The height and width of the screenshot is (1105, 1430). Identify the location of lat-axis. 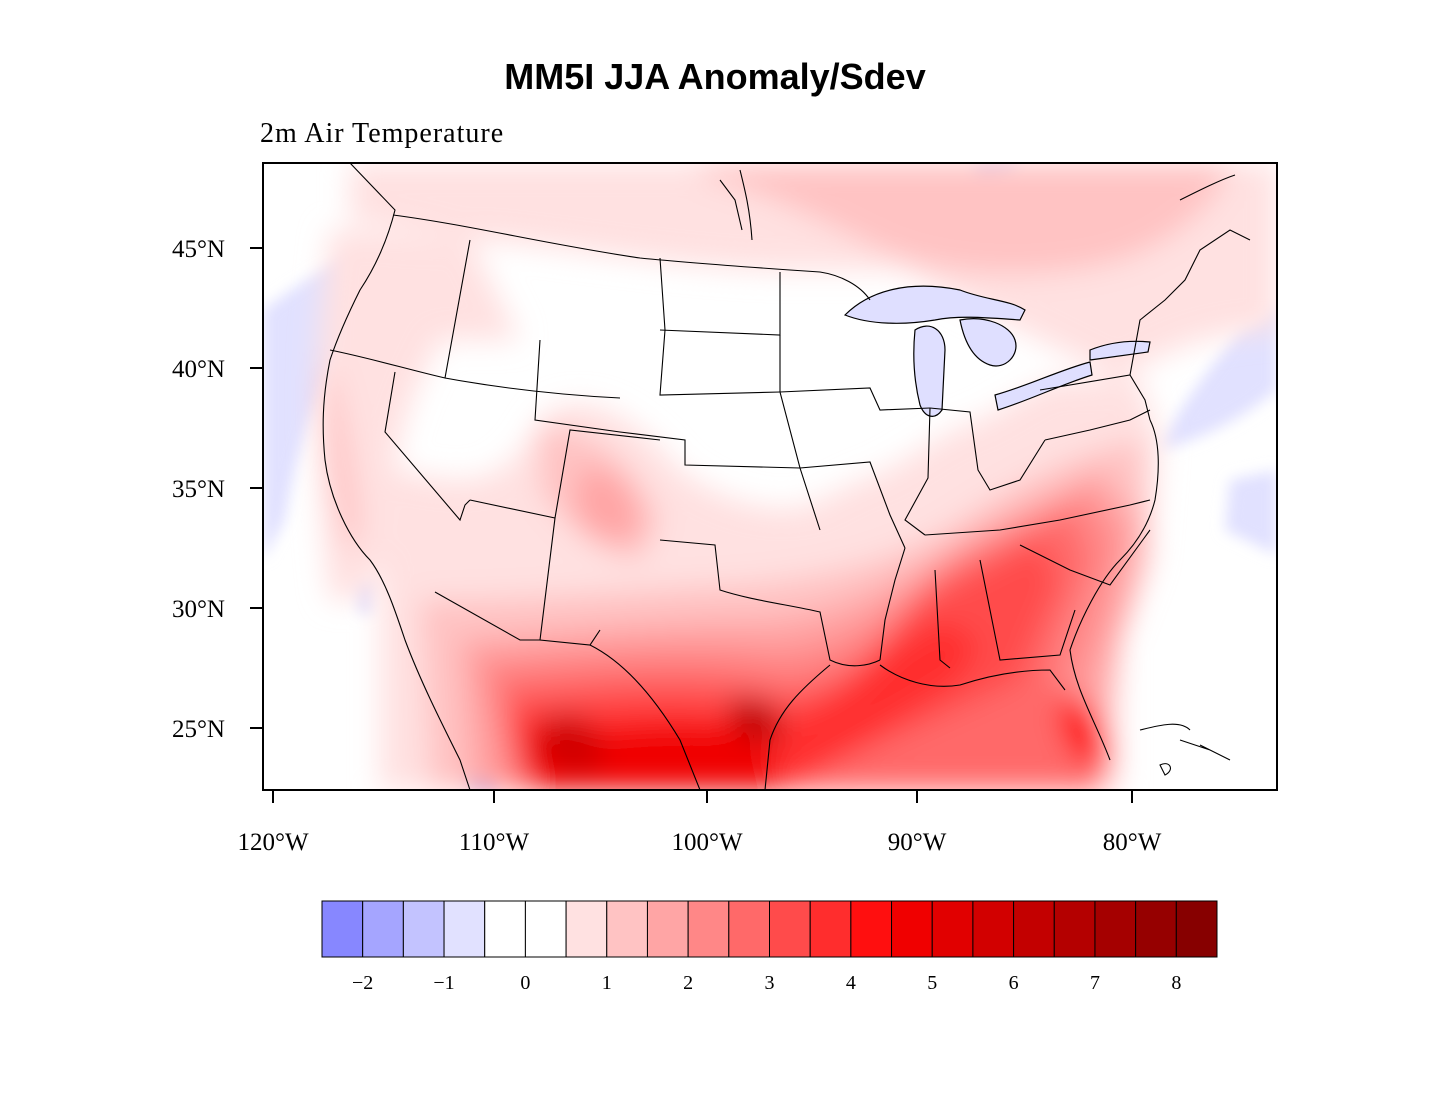
(256, 488).